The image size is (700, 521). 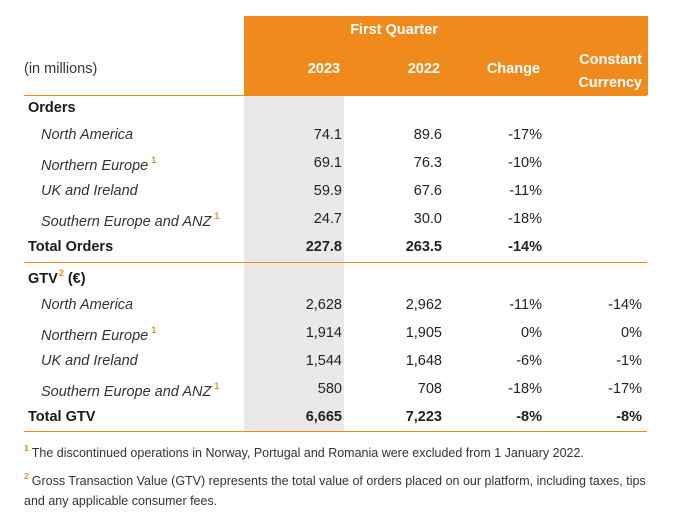 I want to click on table-row: Northern Europe 1 1,914 1,905 0% 0%, so click(x=336, y=334).